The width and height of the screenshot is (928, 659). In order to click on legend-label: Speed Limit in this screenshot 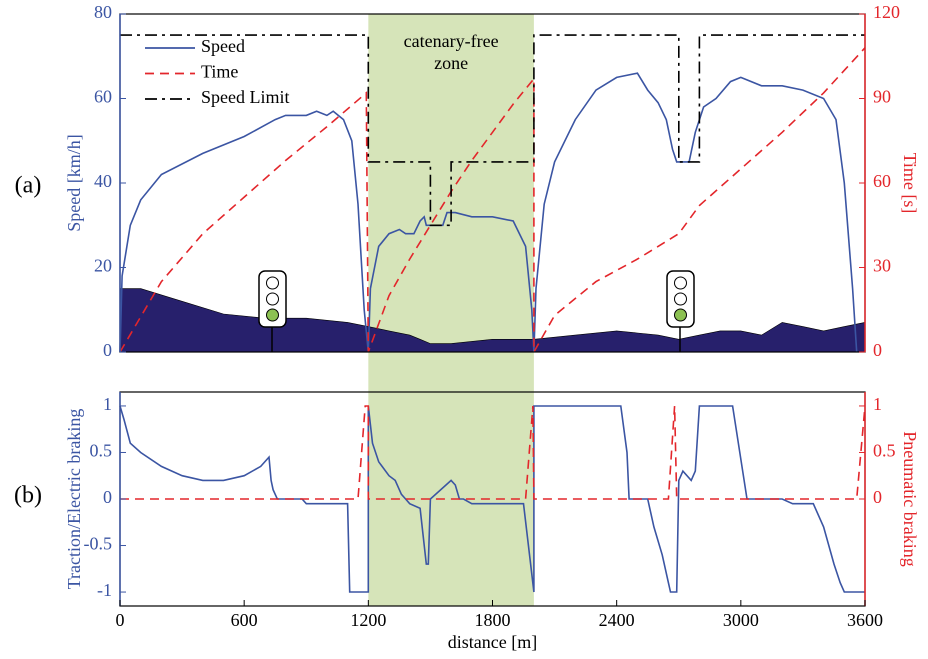, I will do `click(245, 97)`.